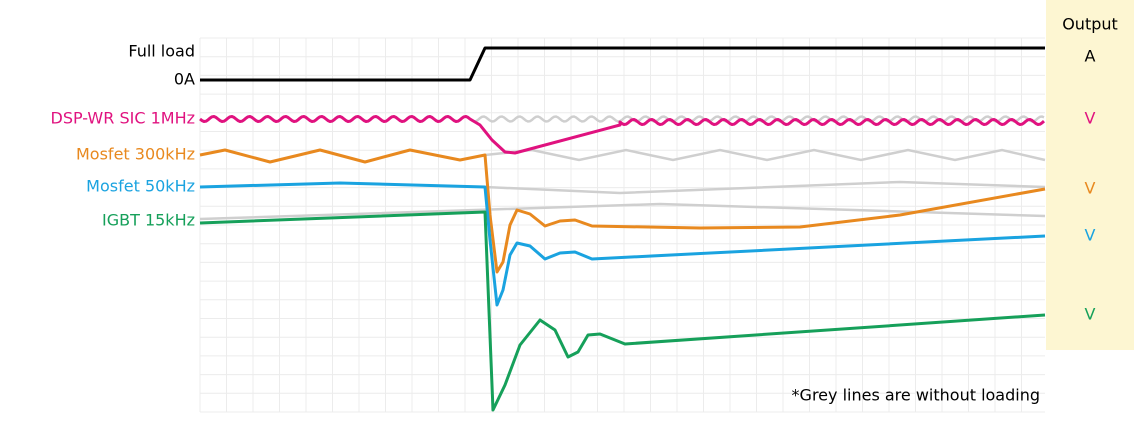  I want to click on grey-mosfet300-wave, so click(765, 155).